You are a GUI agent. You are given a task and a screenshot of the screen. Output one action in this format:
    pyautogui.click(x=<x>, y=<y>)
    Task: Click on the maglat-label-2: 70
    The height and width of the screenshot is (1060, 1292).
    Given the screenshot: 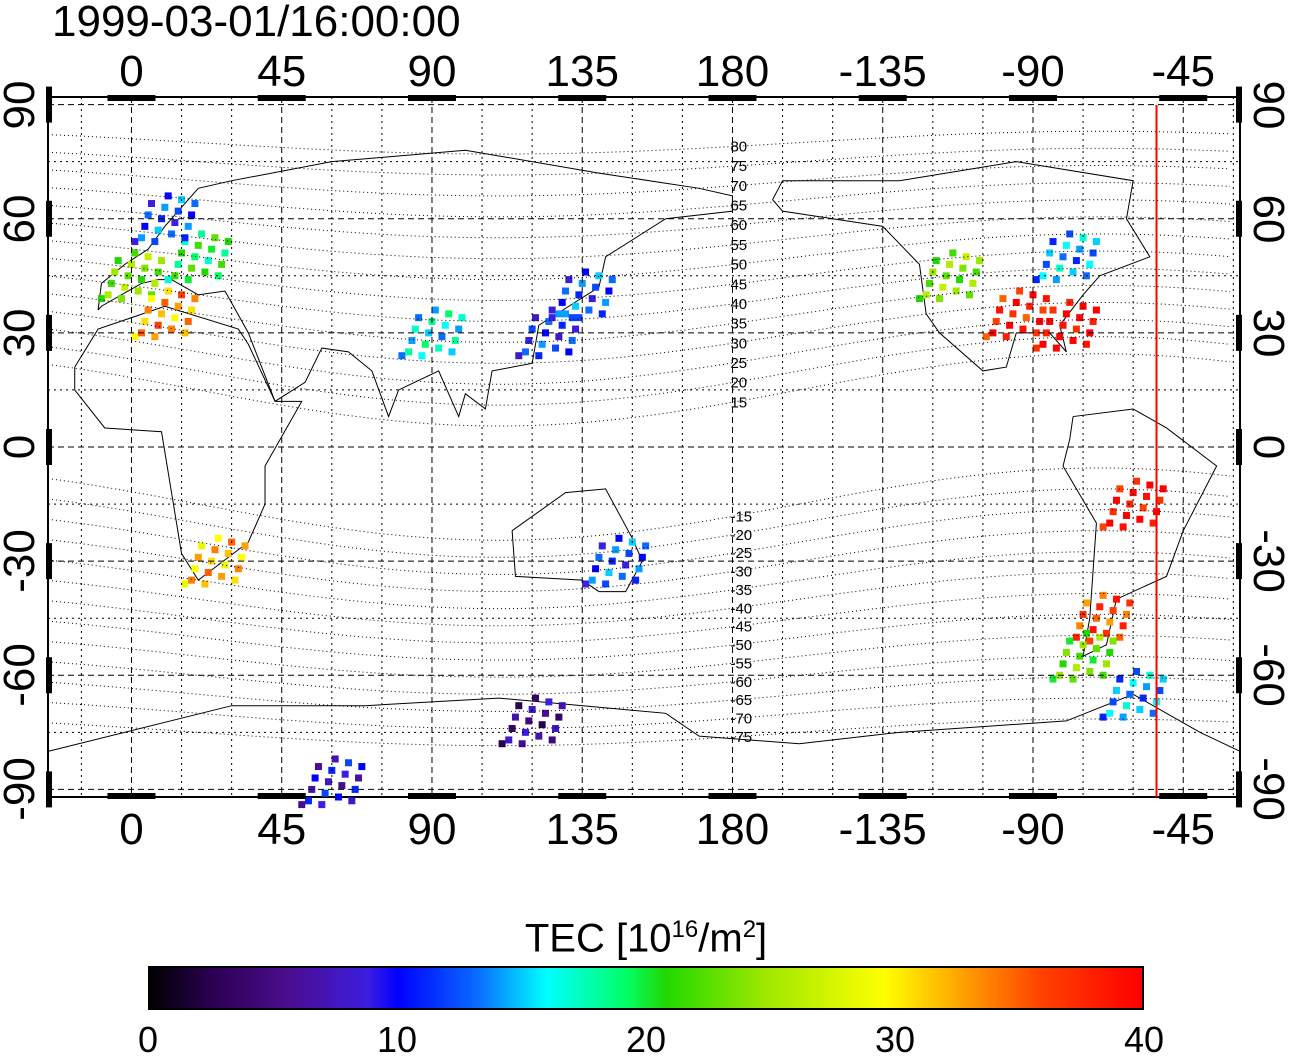 What is the action you would take?
    pyautogui.click(x=738, y=186)
    